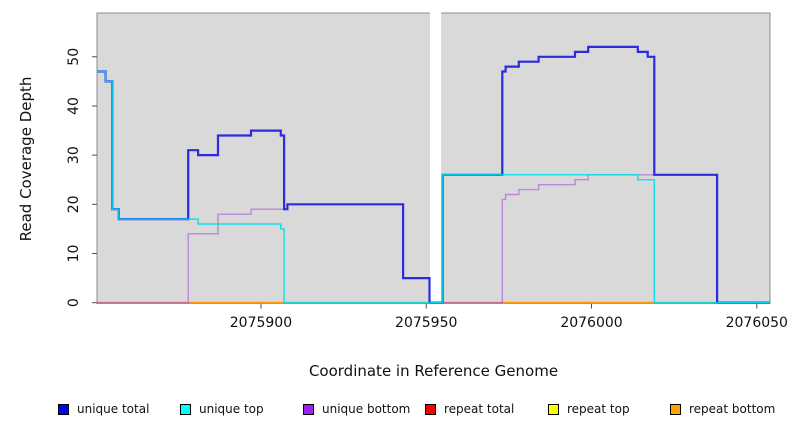 The image size is (792, 432). What do you see at coordinates (430, 409) in the screenshot?
I see `legend-swatch-repeat-total` at bounding box center [430, 409].